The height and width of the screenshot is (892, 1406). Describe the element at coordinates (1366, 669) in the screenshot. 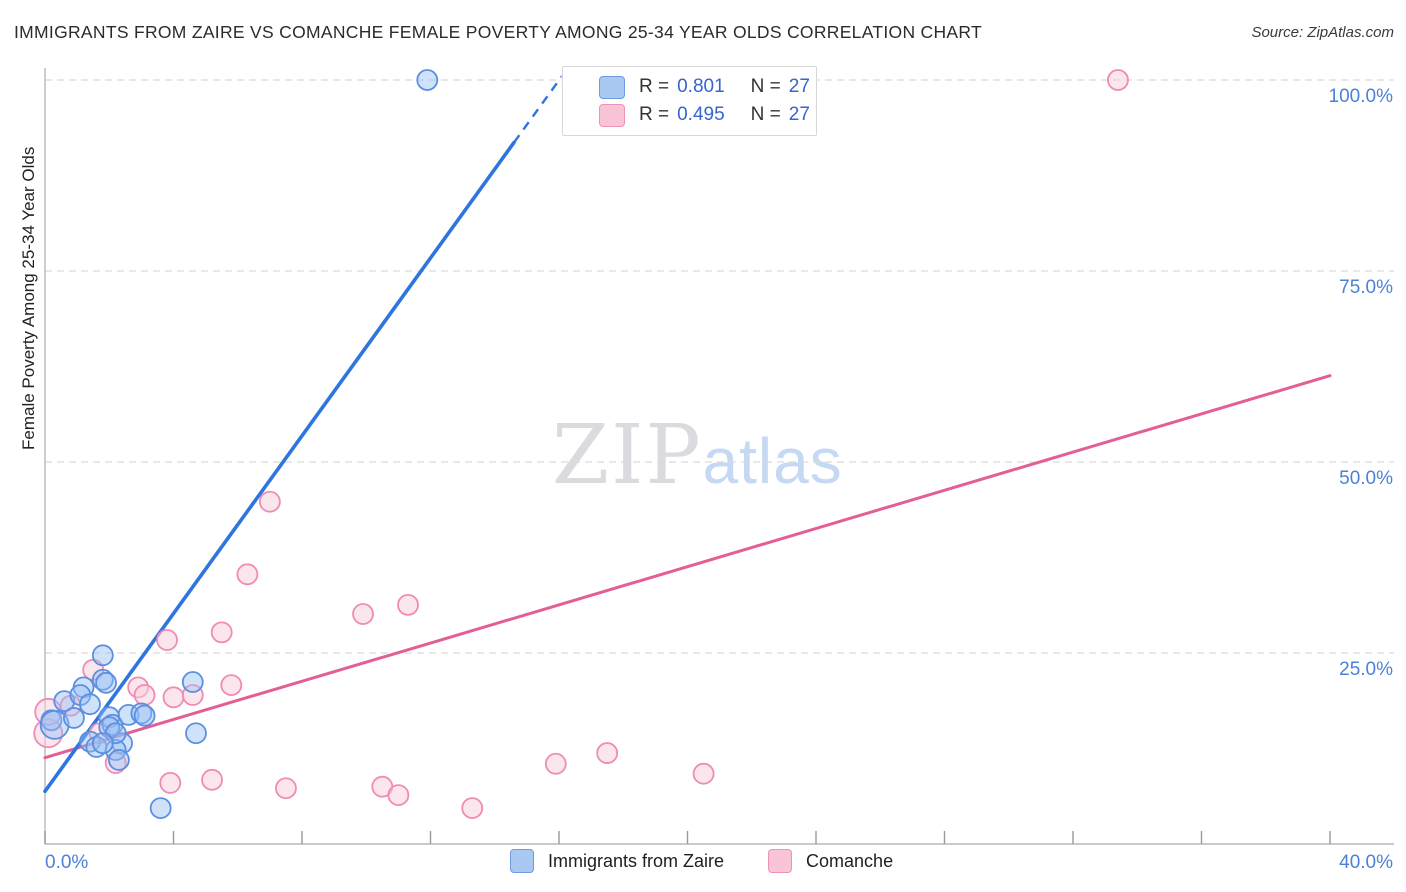

I see `y-tick-25: 25.0%` at that location.